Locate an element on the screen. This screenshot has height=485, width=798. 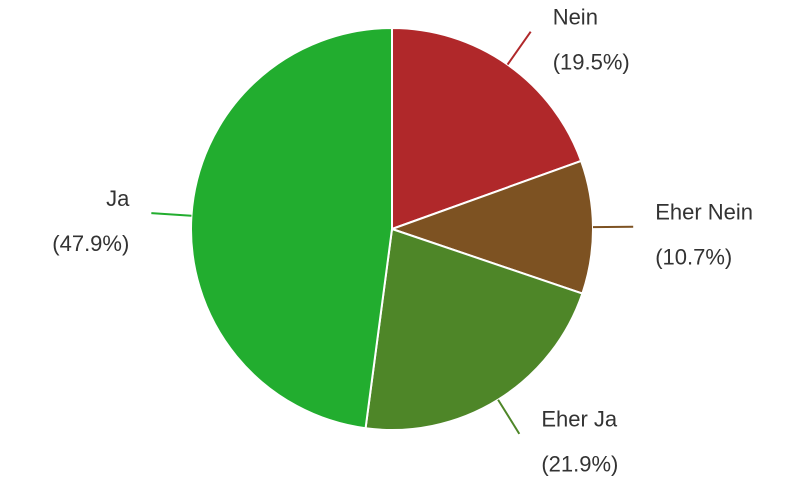
slice-label: Eher Nein is located at coordinates (704, 212).